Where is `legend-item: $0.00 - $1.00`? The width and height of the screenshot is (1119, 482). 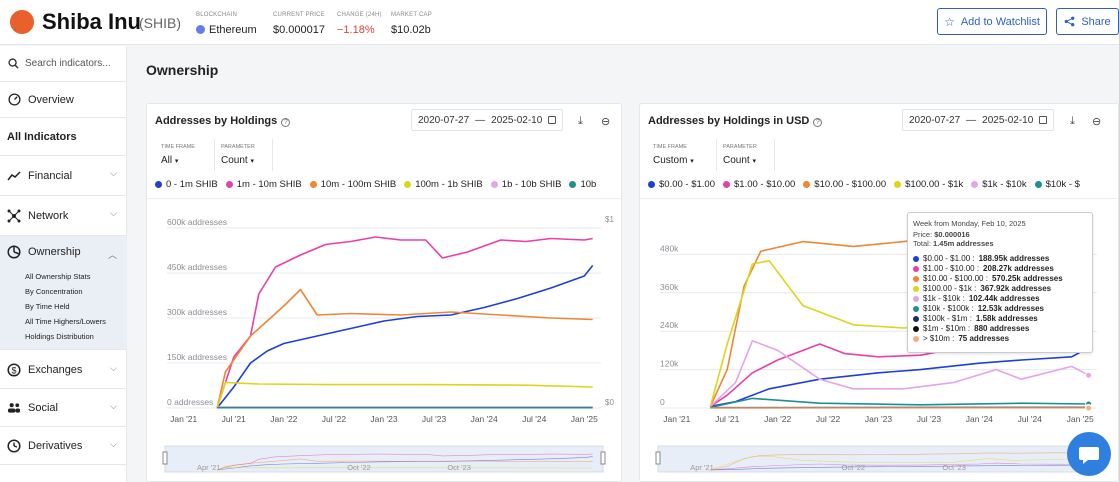 legend-item: $0.00 - $1.00 is located at coordinates (681, 184).